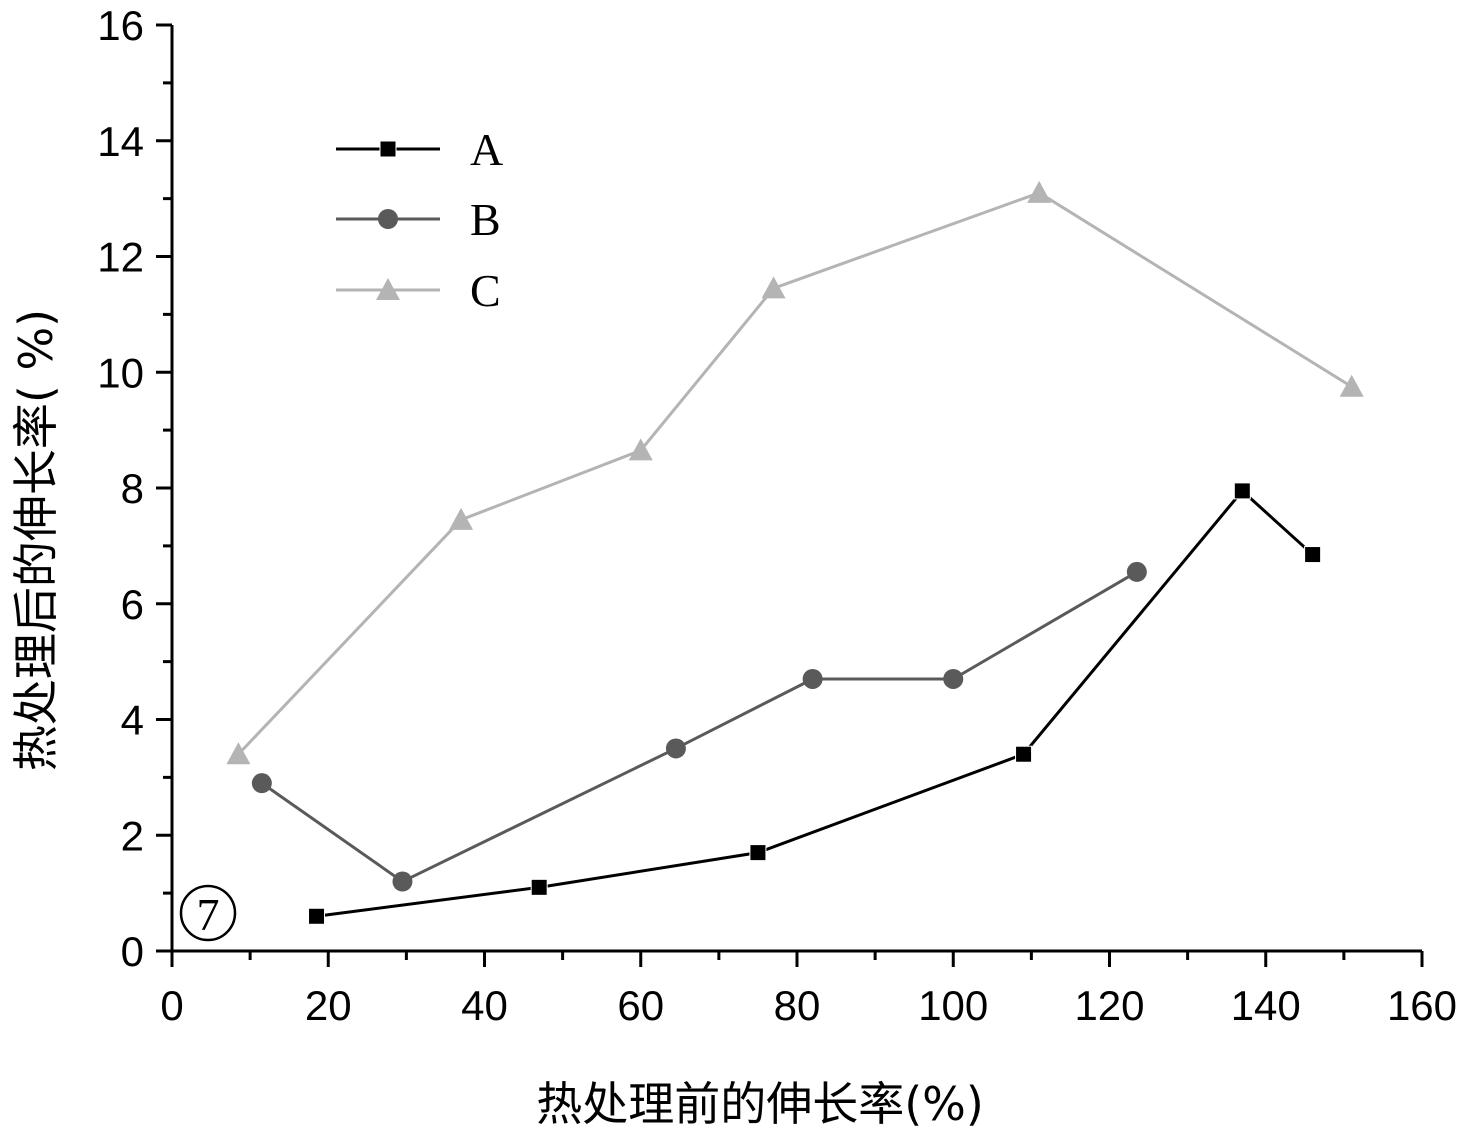 Image resolution: width=1468 pixels, height=1135 pixels. Describe the element at coordinates (171, 1005) in the screenshot. I see `x-tick-label: 0` at that location.